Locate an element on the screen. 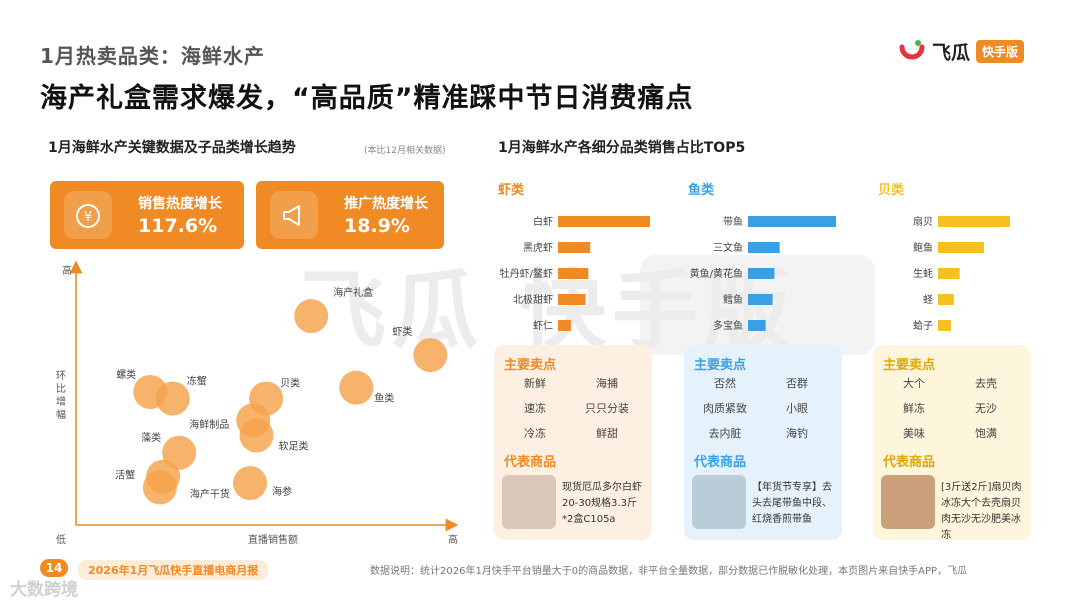  kpi-card-sales: ¥ 销售热度增长 117.6% is located at coordinates (147, 215).